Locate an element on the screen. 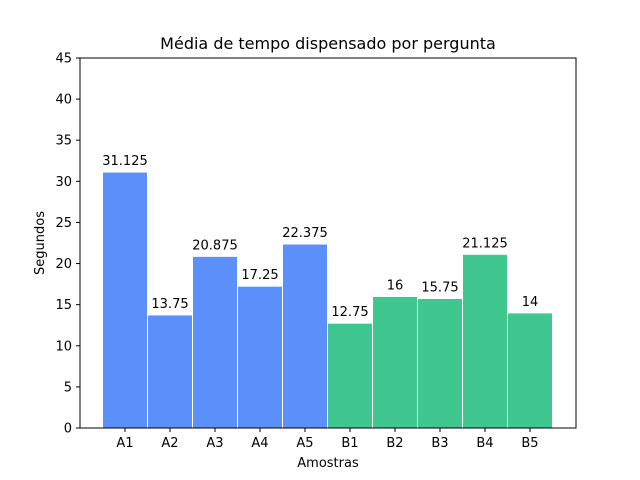 The height and width of the screenshot is (480, 640). y-axis: 0 5 10 15 20 25 30 35 40 45 is located at coordinates (67, 244).